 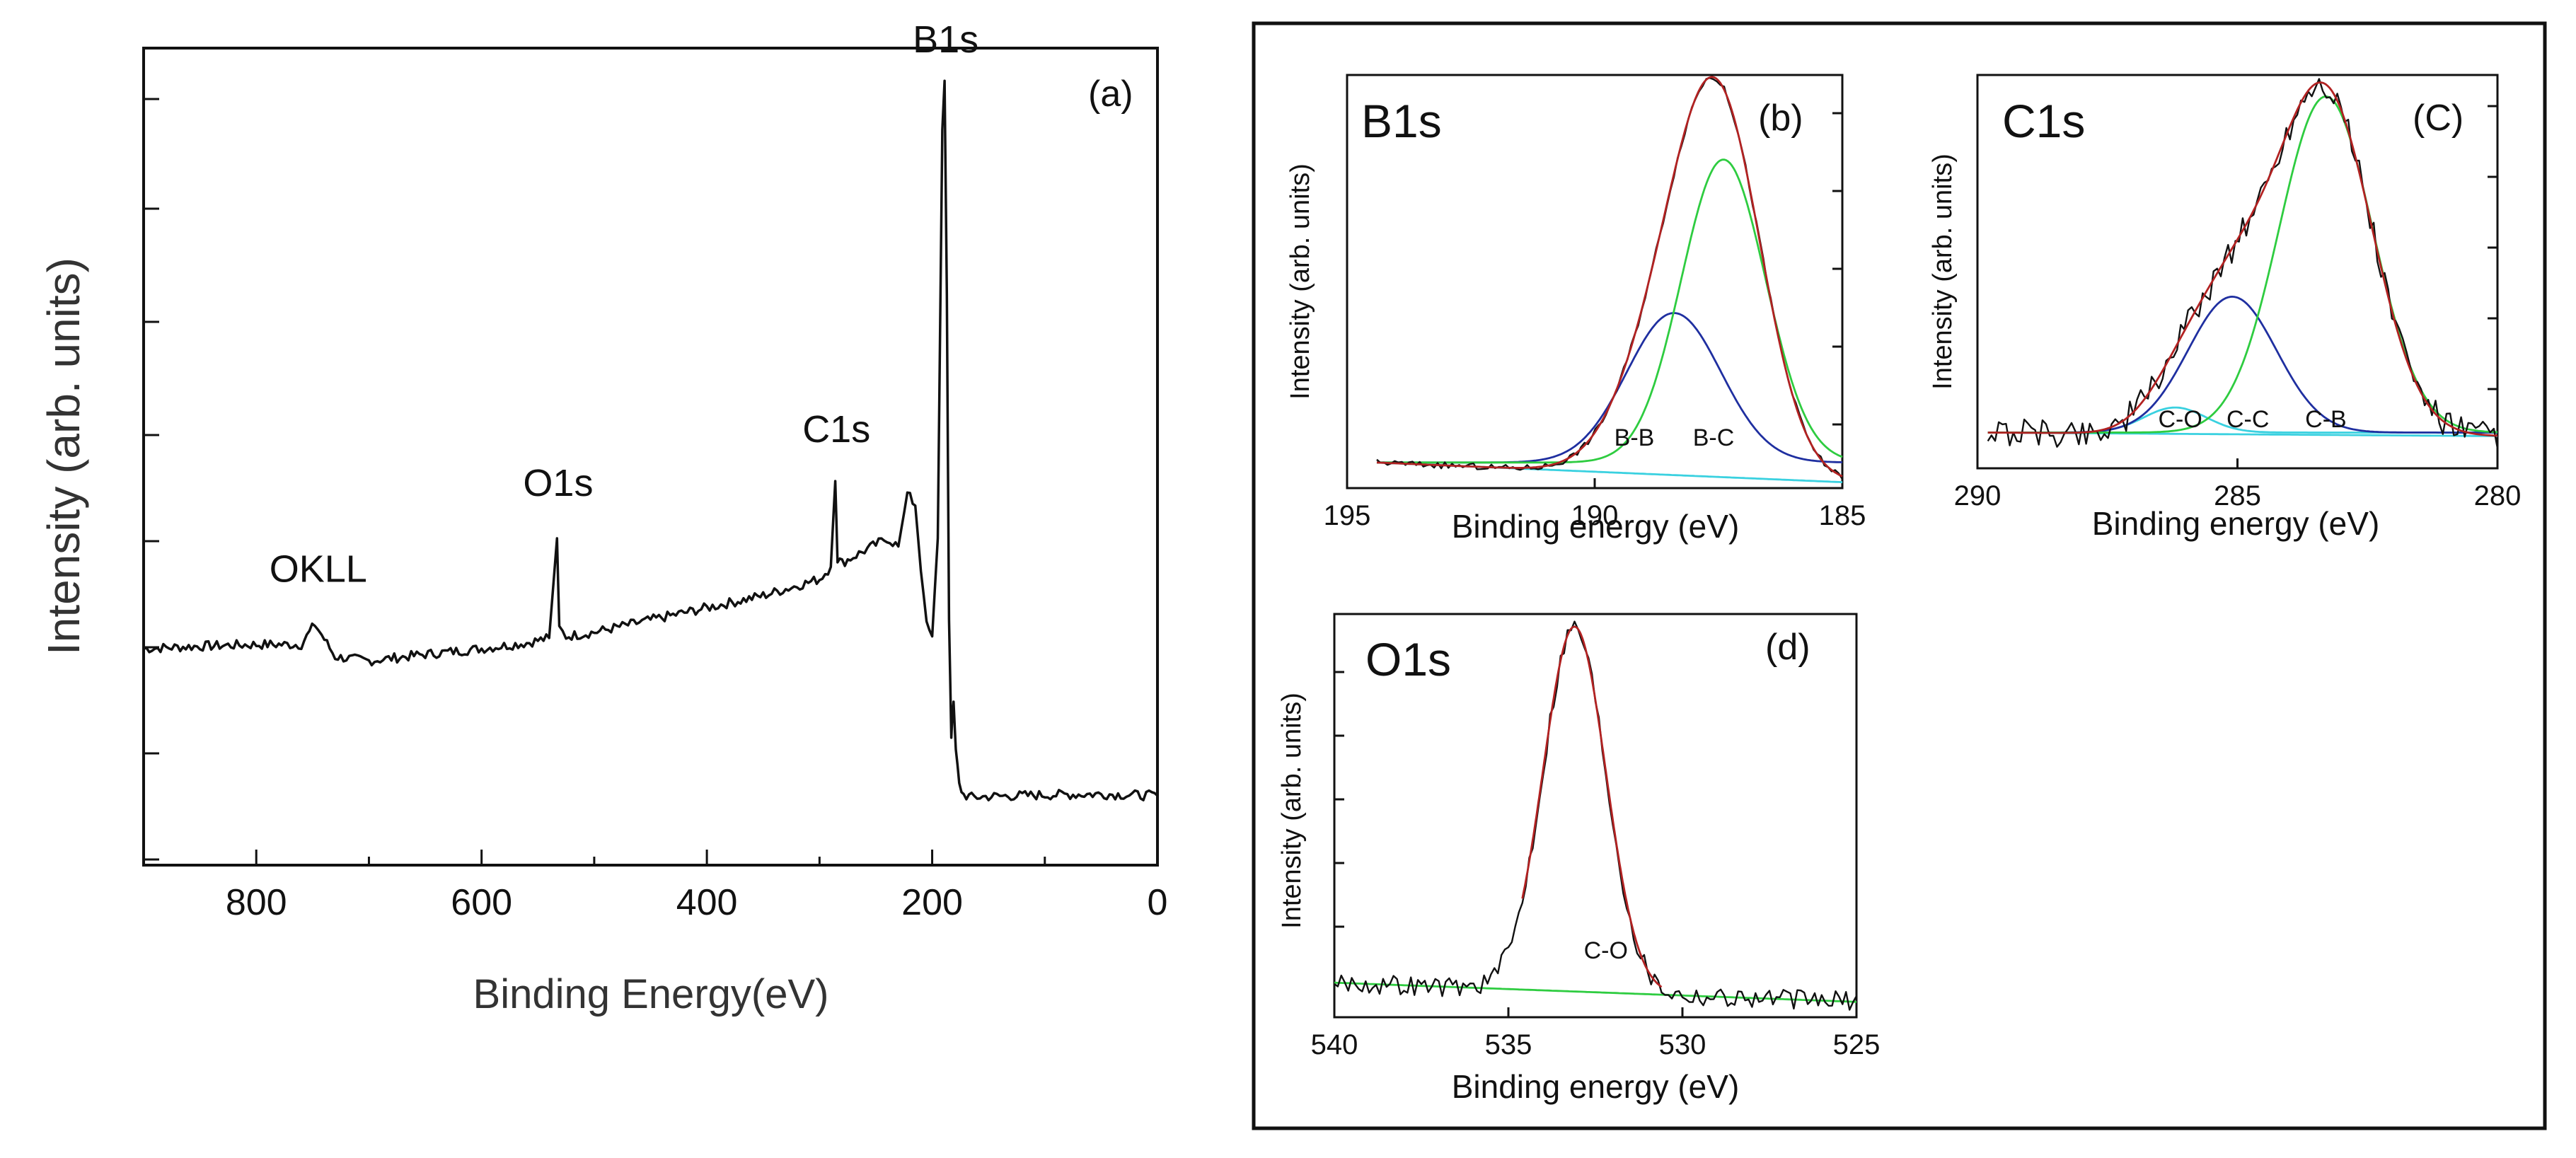 I want to click on panel-c-component-label: C-B, so click(x=2326, y=419).